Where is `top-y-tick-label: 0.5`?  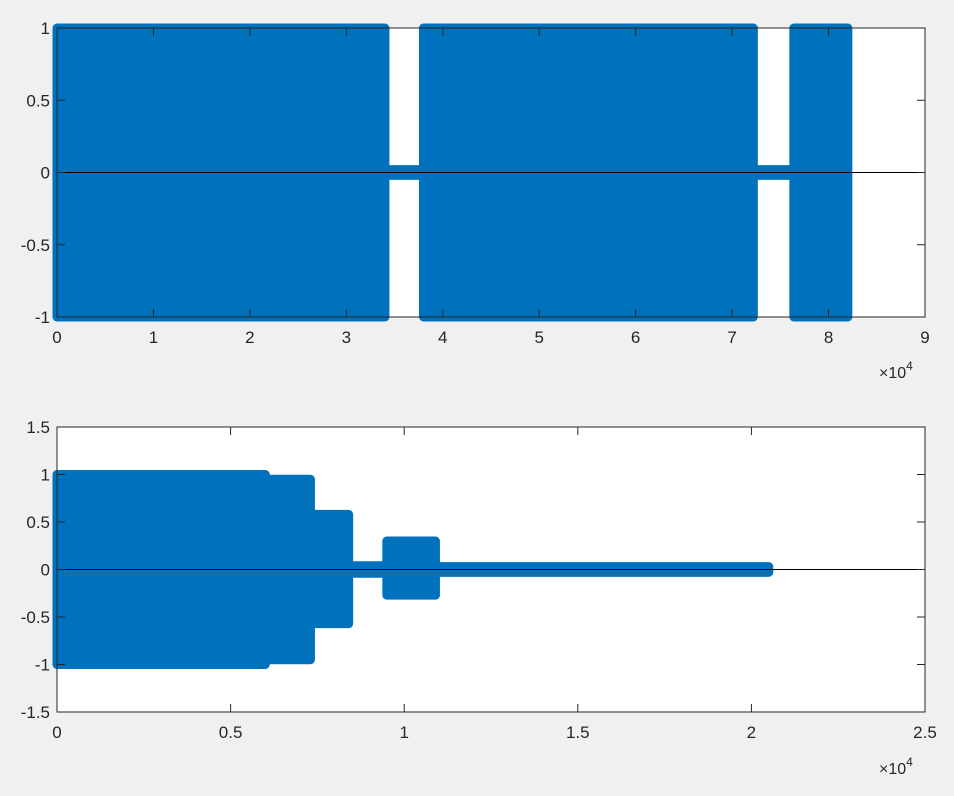
top-y-tick-label: 0.5 is located at coordinates (38, 100).